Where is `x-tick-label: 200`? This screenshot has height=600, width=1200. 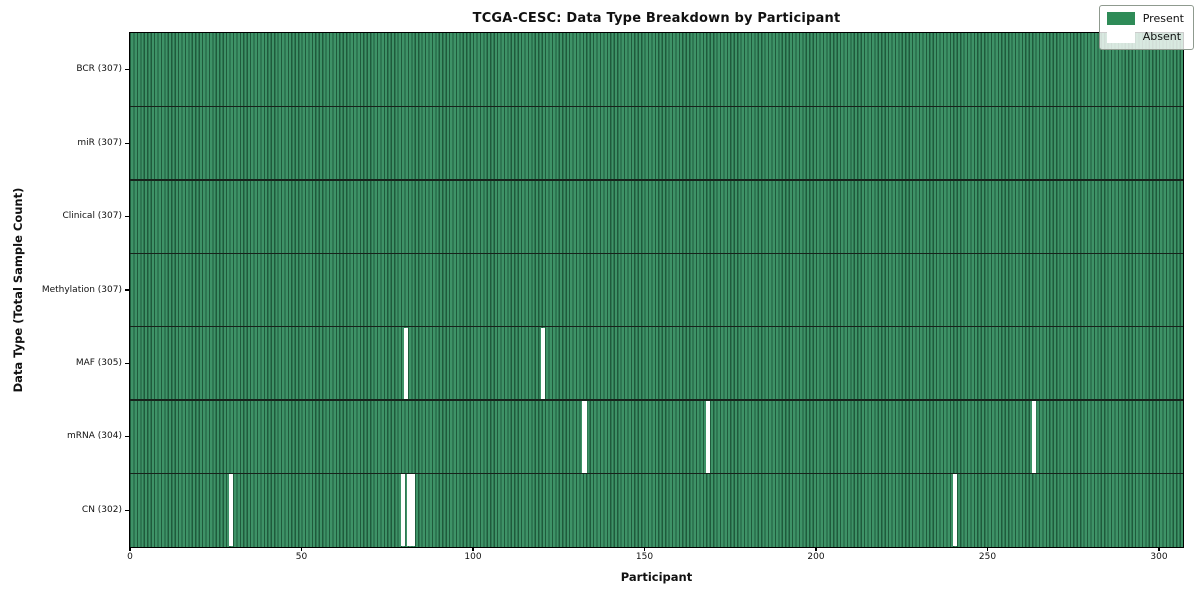 x-tick-label: 200 is located at coordinates (816, 557).